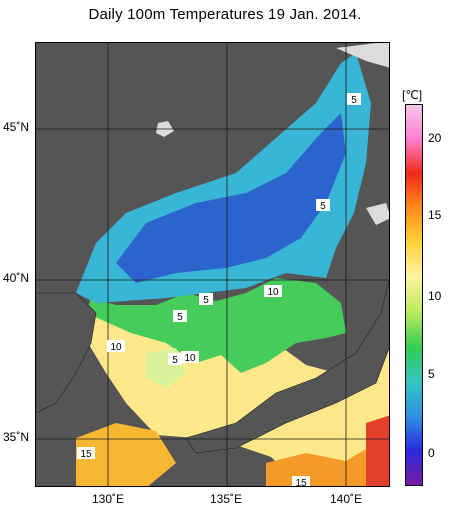 Image resolution: width=450 pixels, height=530 pixels. What do you see at coordinates (66, 353) in the screenshot?
I see `korean-peninsula` at bounding box center [66, 353].